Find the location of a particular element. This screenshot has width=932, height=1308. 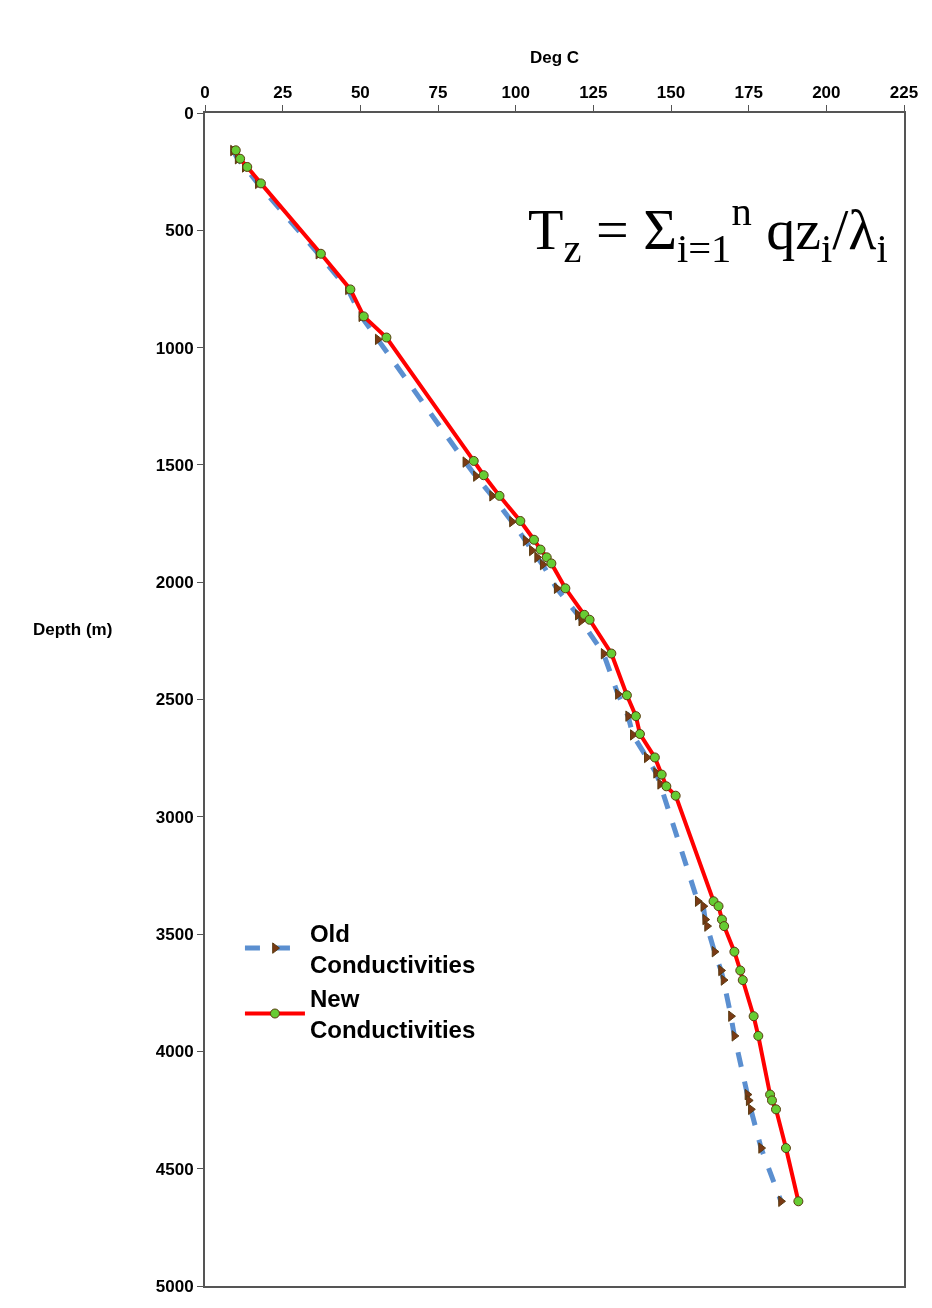

y-tick-label: 500 is located at coordinates (179, 231).